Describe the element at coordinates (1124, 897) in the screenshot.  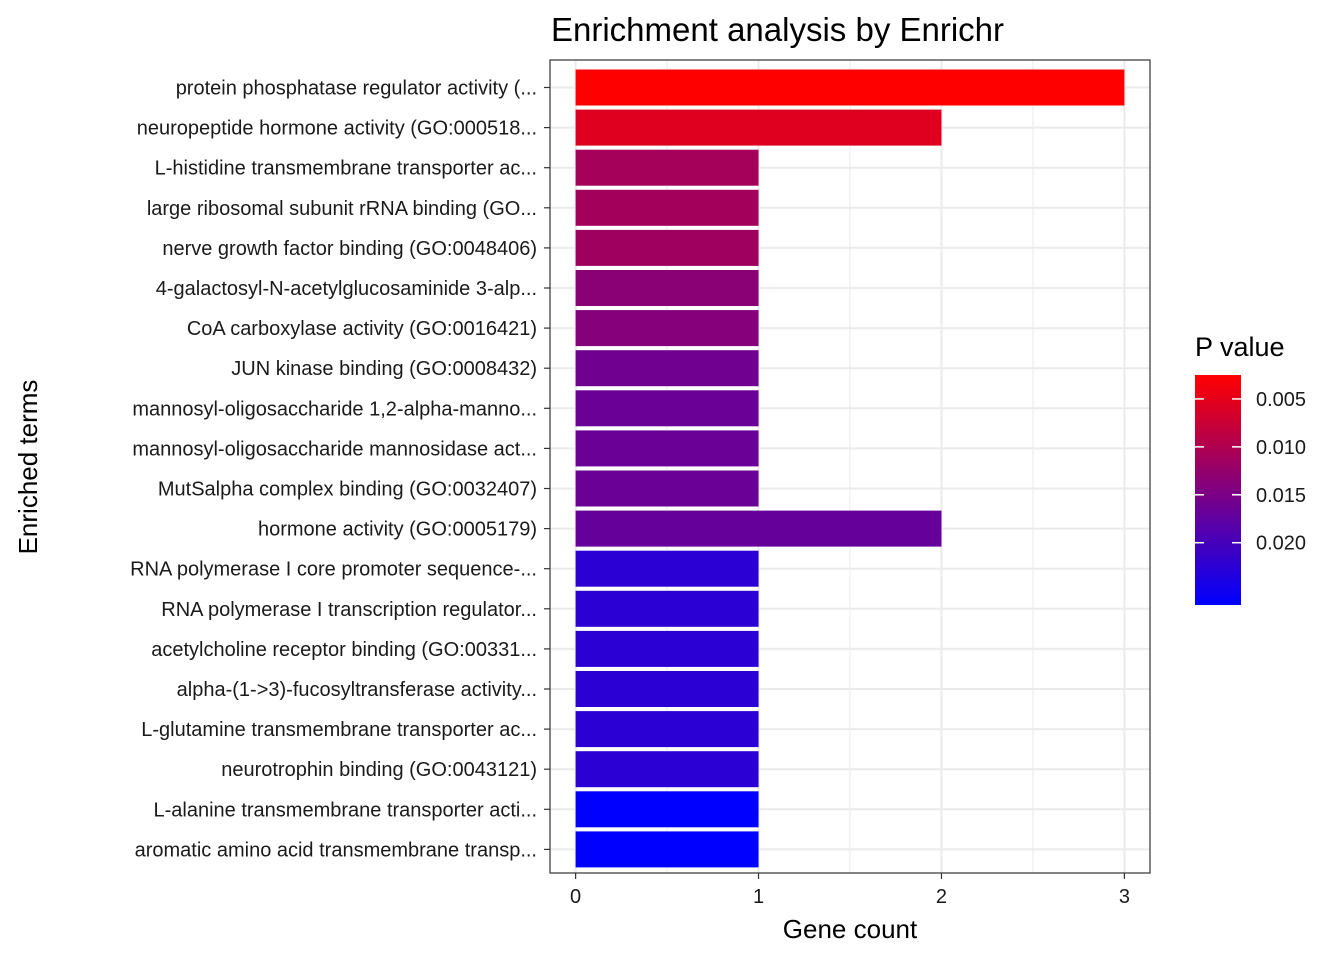
I see `x-tick-label: 3` at that location.